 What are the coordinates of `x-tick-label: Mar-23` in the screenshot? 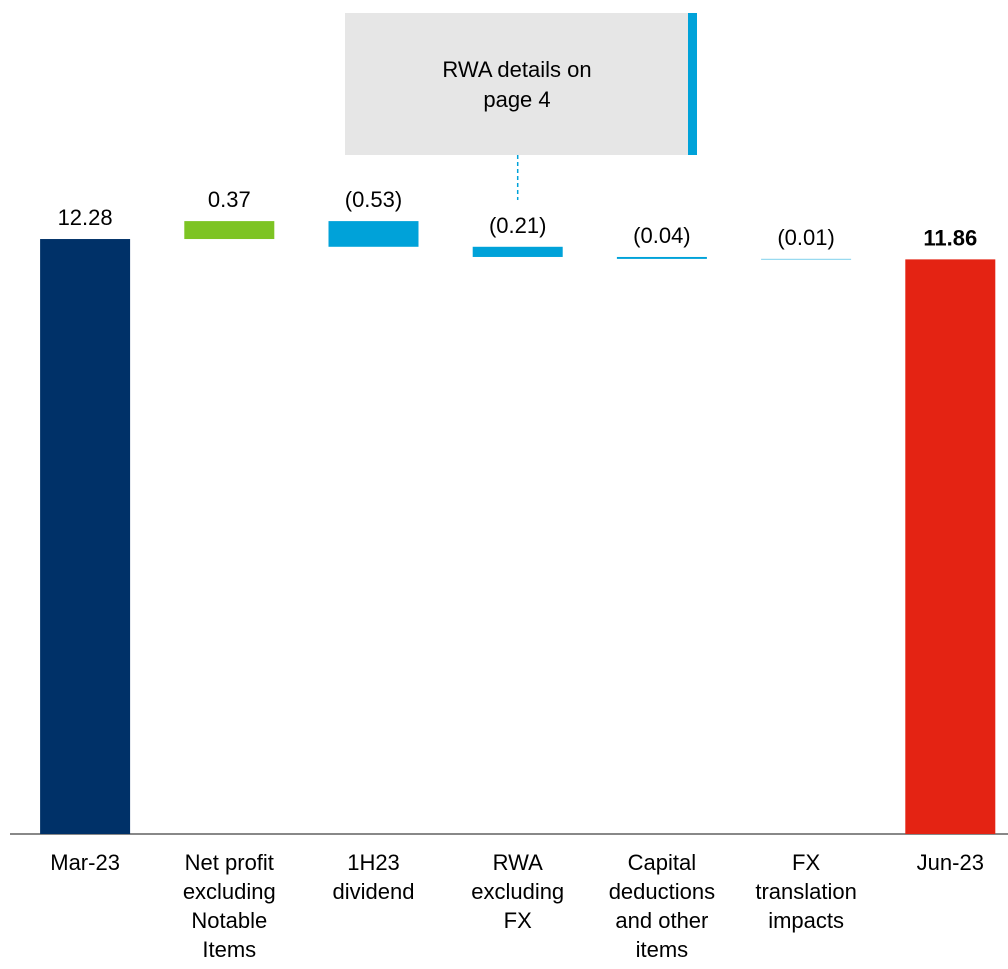 It's located at (85, 862).